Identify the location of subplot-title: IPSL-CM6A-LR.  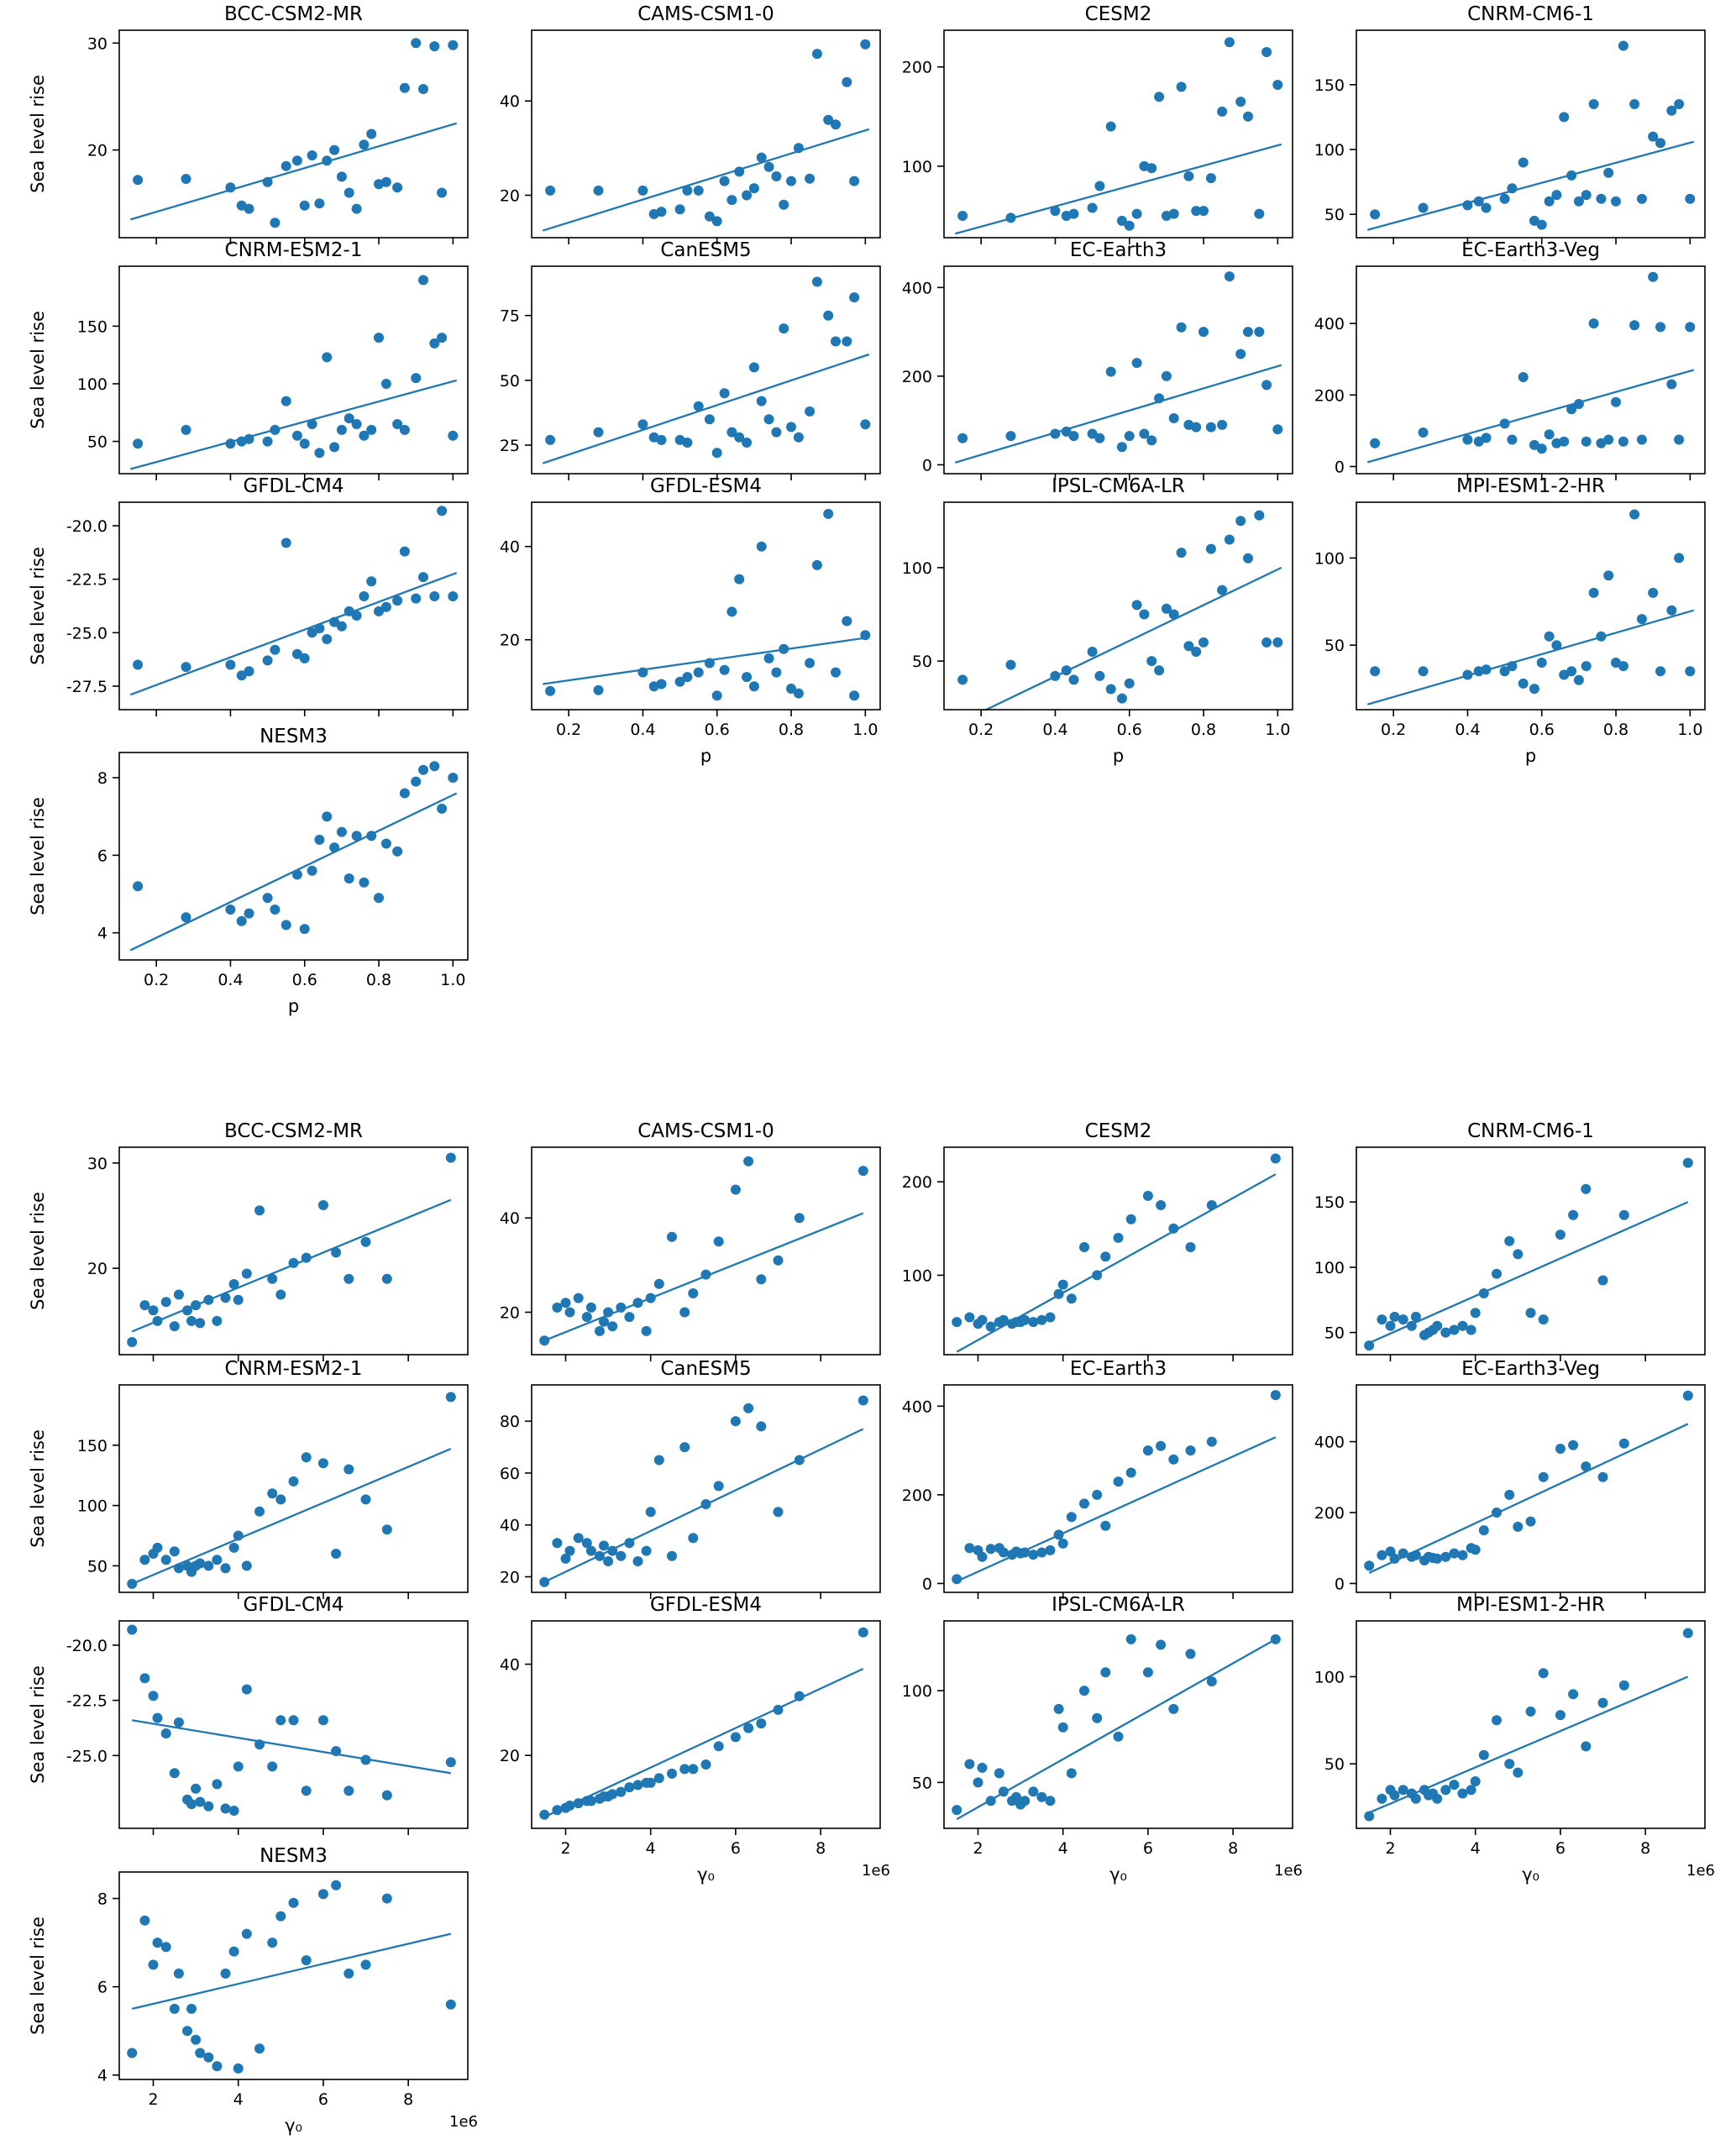
(1118, 486).